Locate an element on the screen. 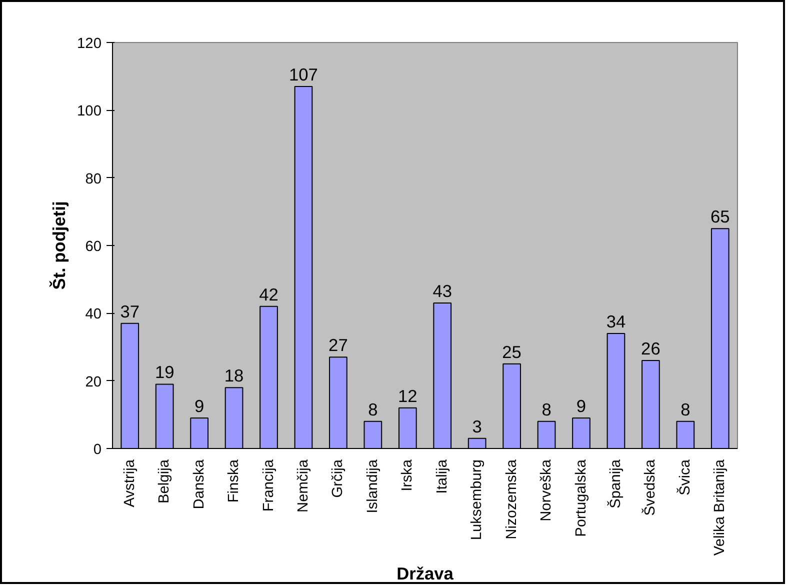 The image size is (789, 588). x-tick-label: Finska is located at coordinates (234, 480).